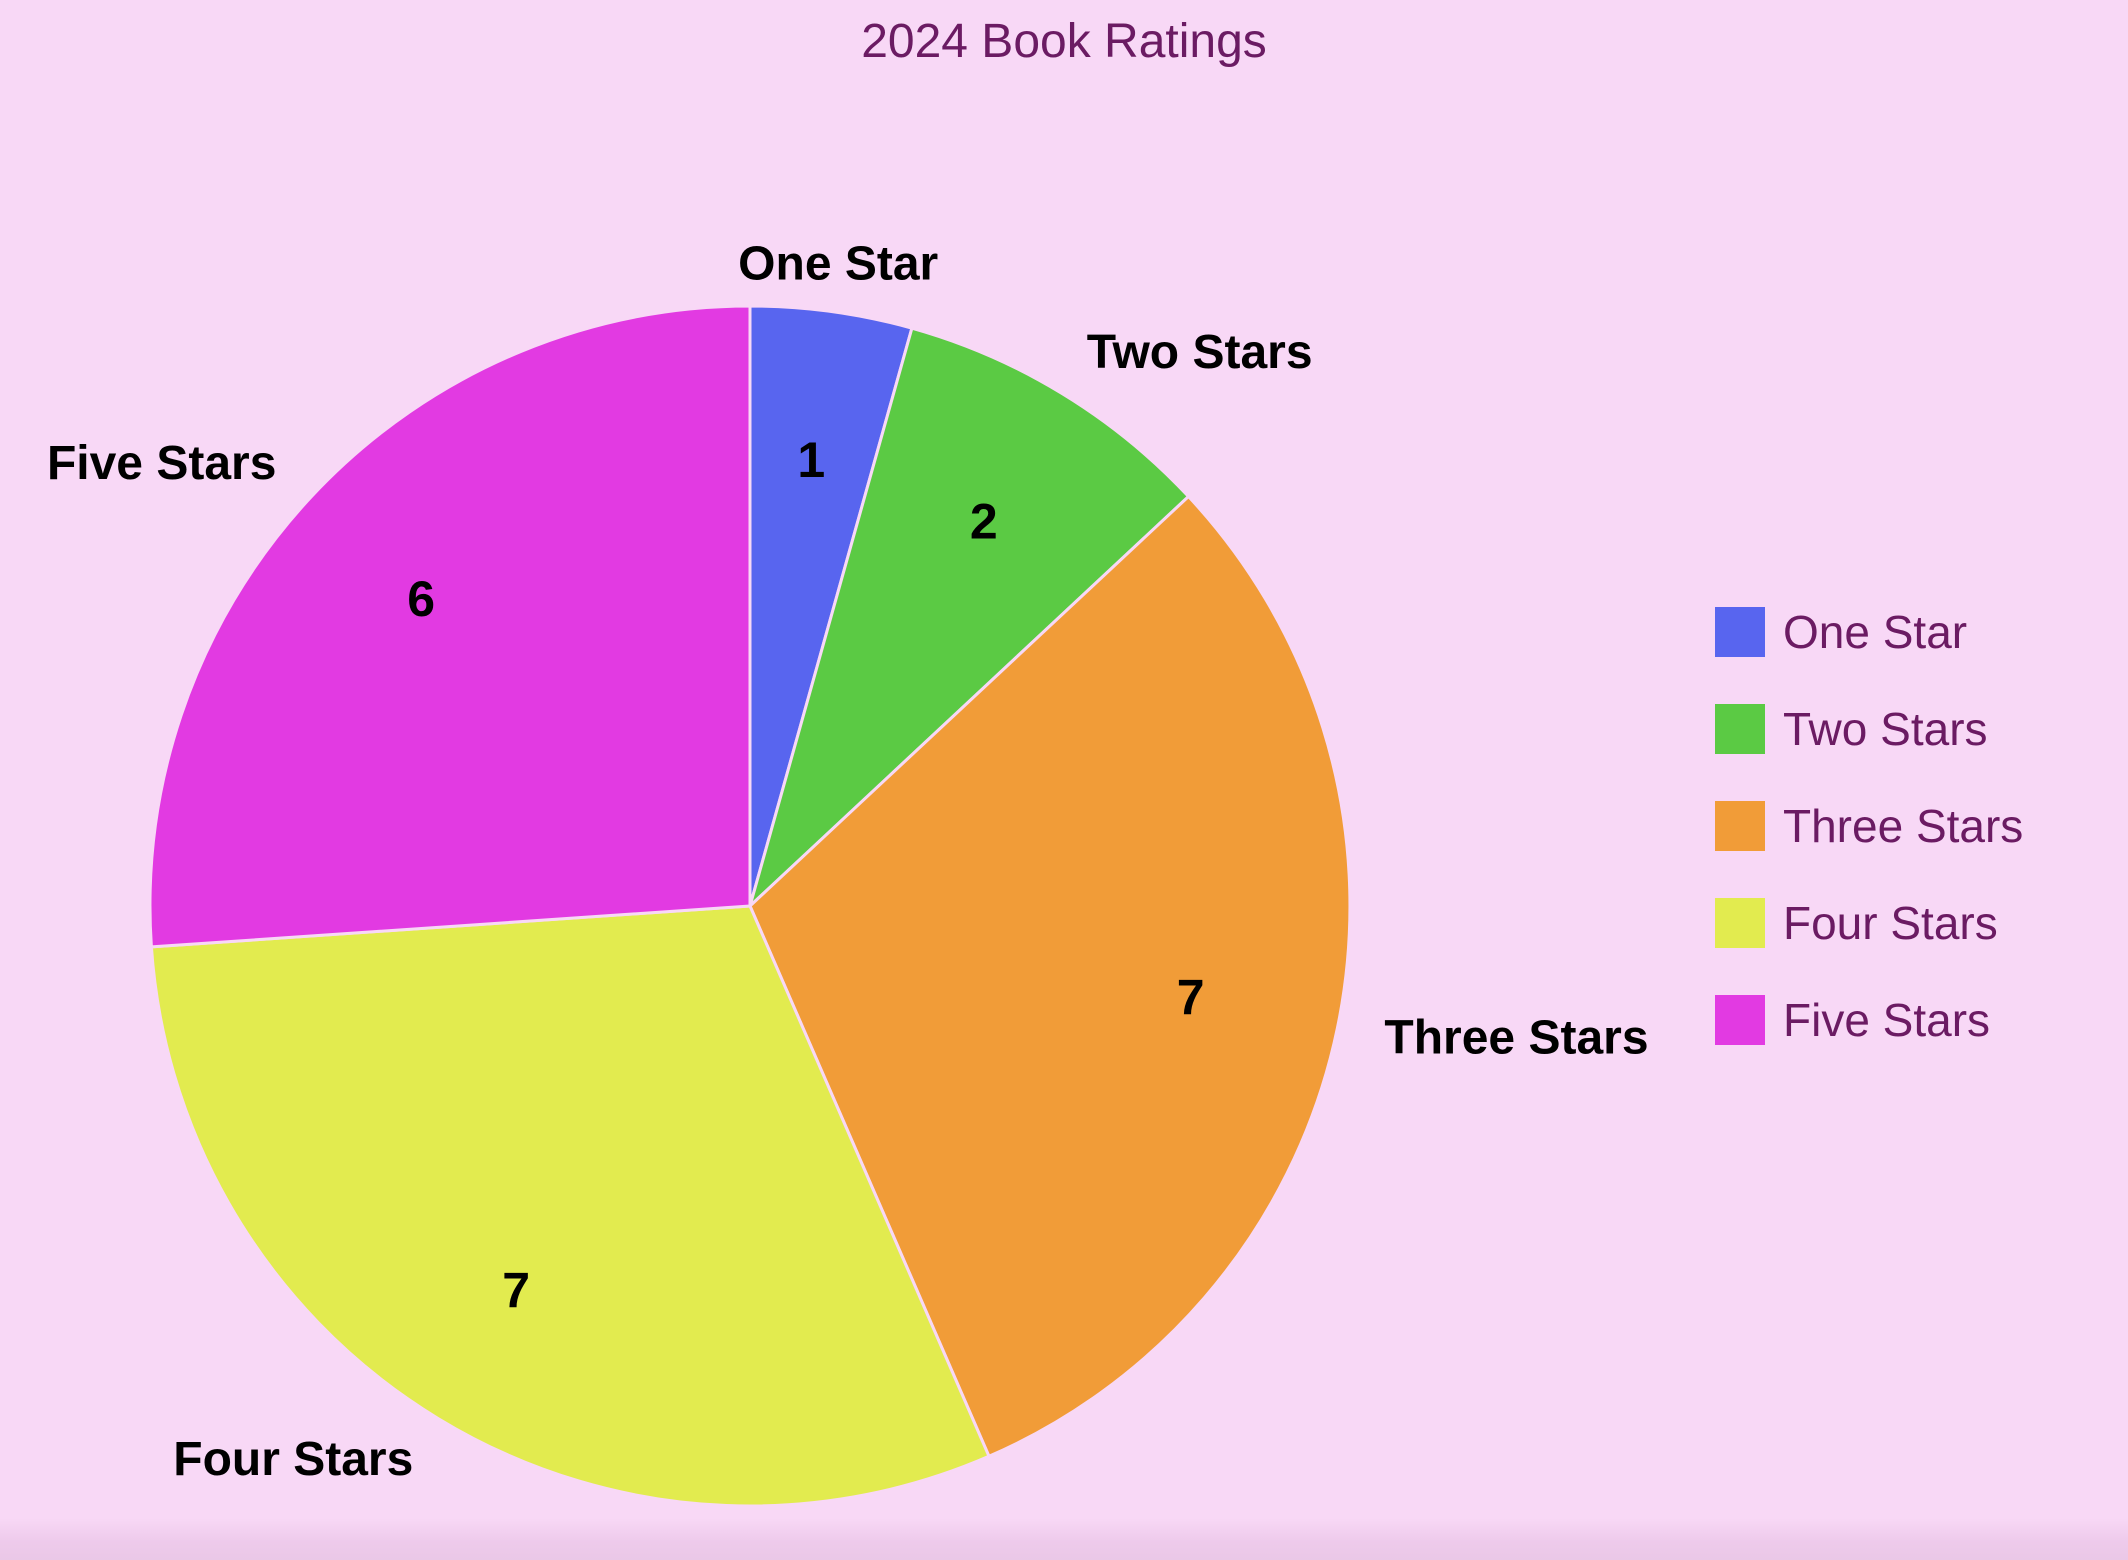 Image resolution: width=2128 pixels, height=1560 pixels. I want to click on legend-label-five-stars: Five Stars, so click(1887, 1020).